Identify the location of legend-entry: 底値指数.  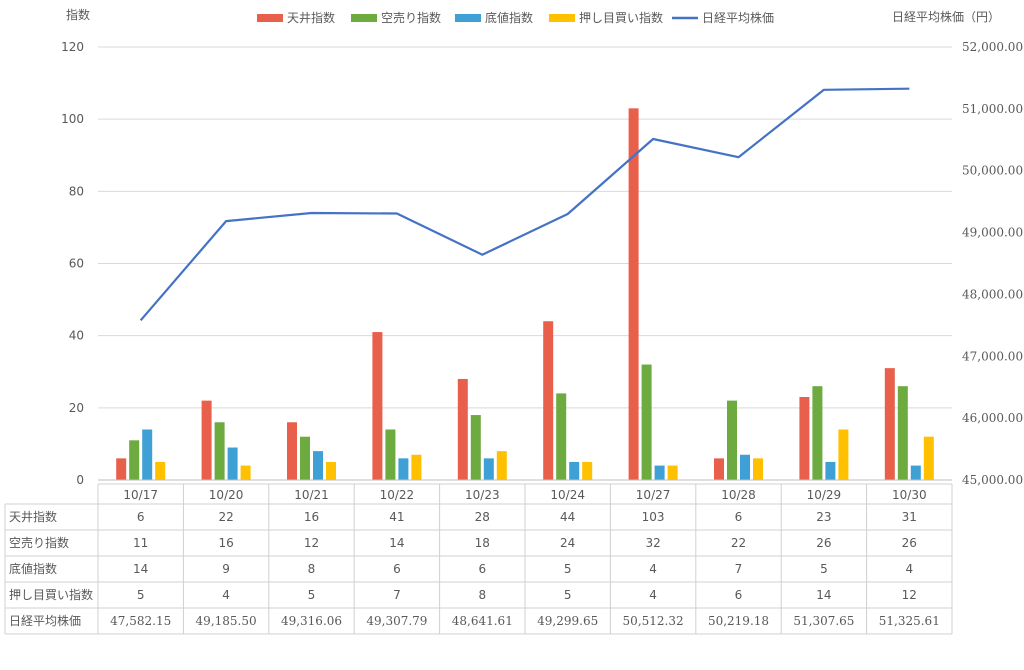
(509, 17).